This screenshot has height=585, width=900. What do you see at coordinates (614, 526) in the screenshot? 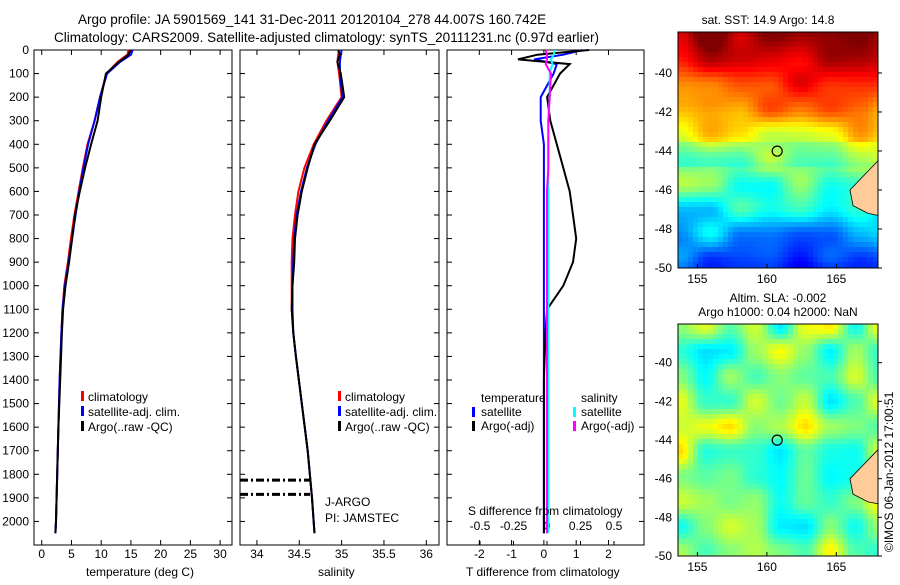
I see `top-x-tick-label: 0.5` at bounding box center [614, 526].